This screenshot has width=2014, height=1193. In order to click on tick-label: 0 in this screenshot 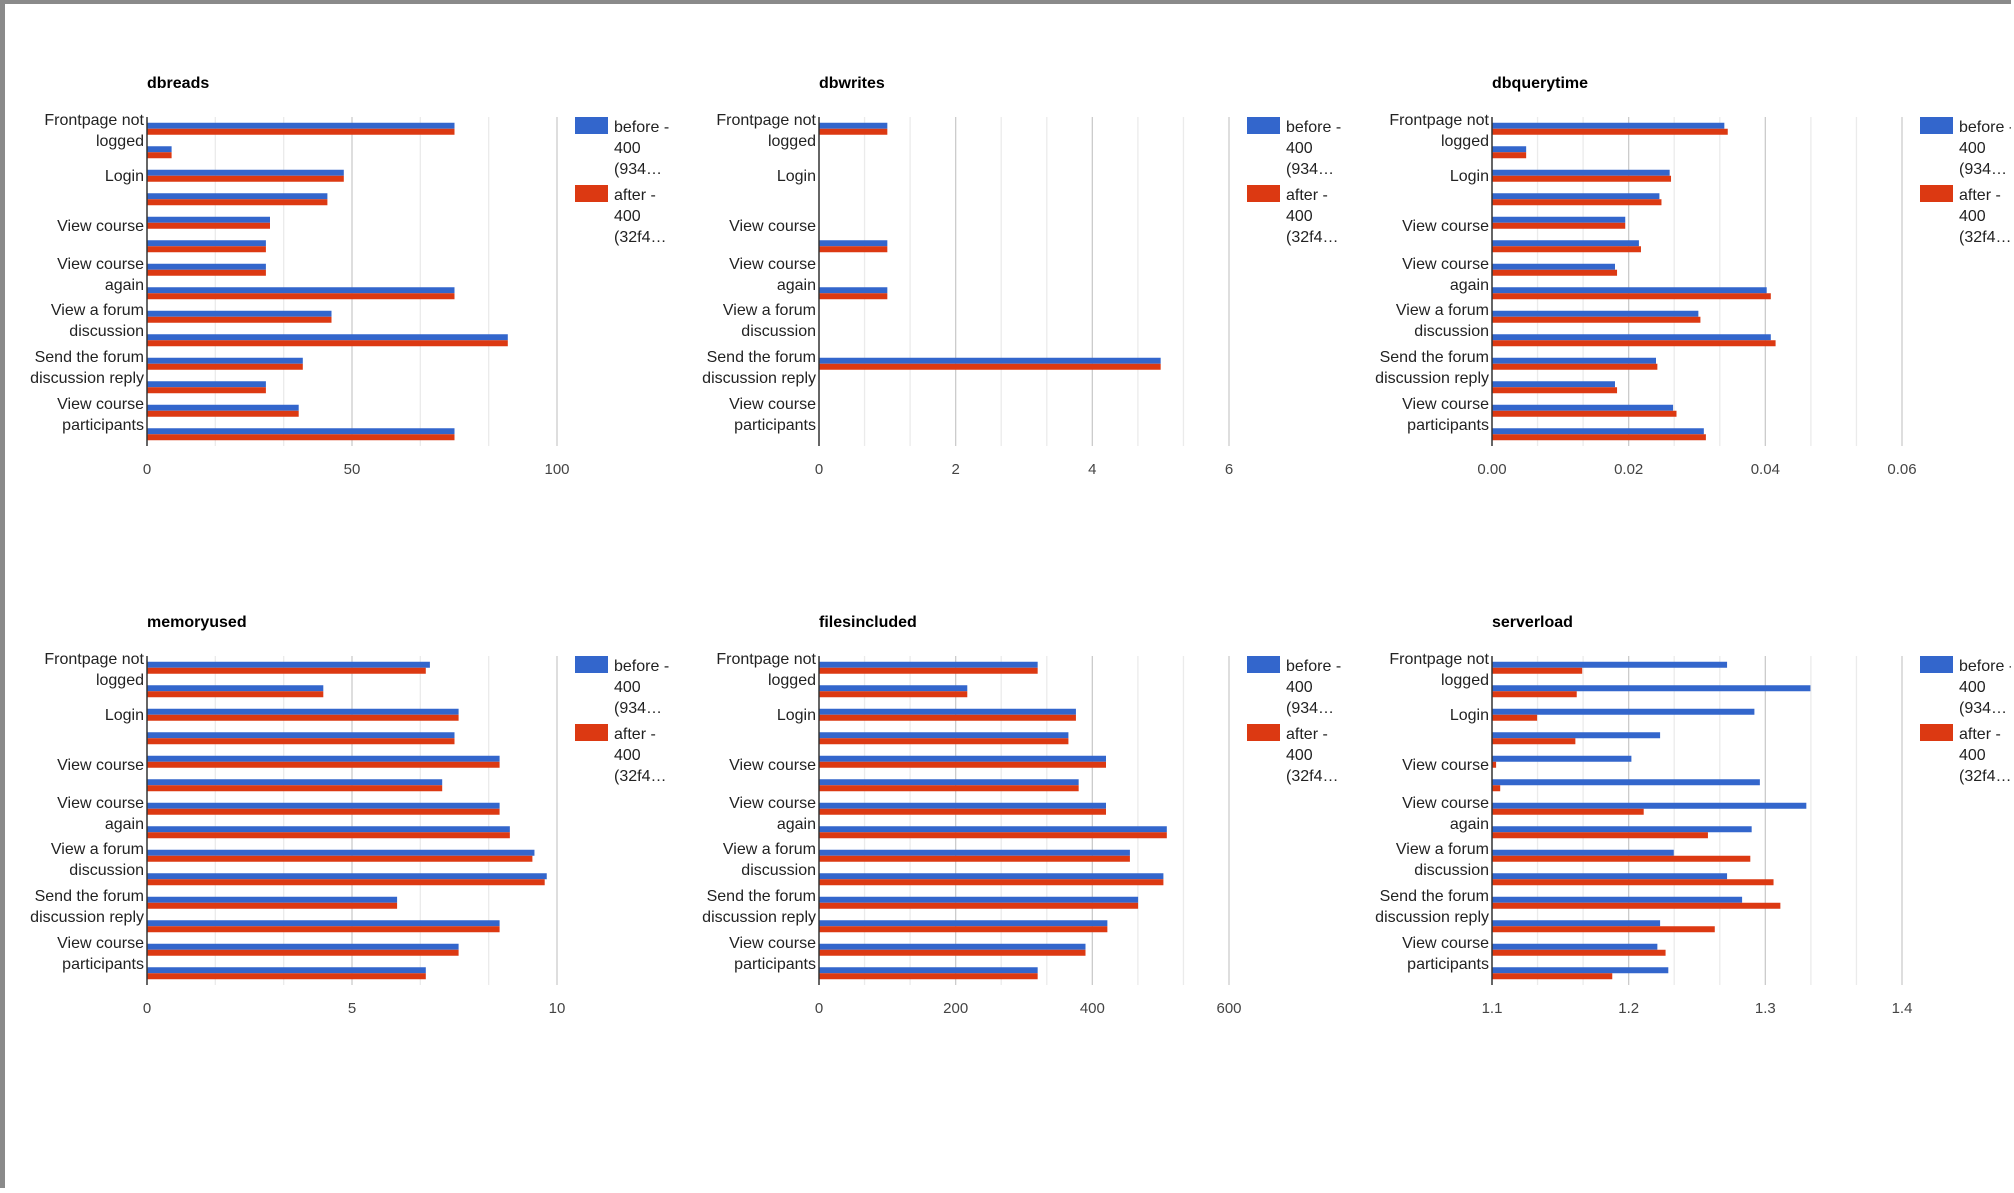, I will do `click(819, 1008)`.